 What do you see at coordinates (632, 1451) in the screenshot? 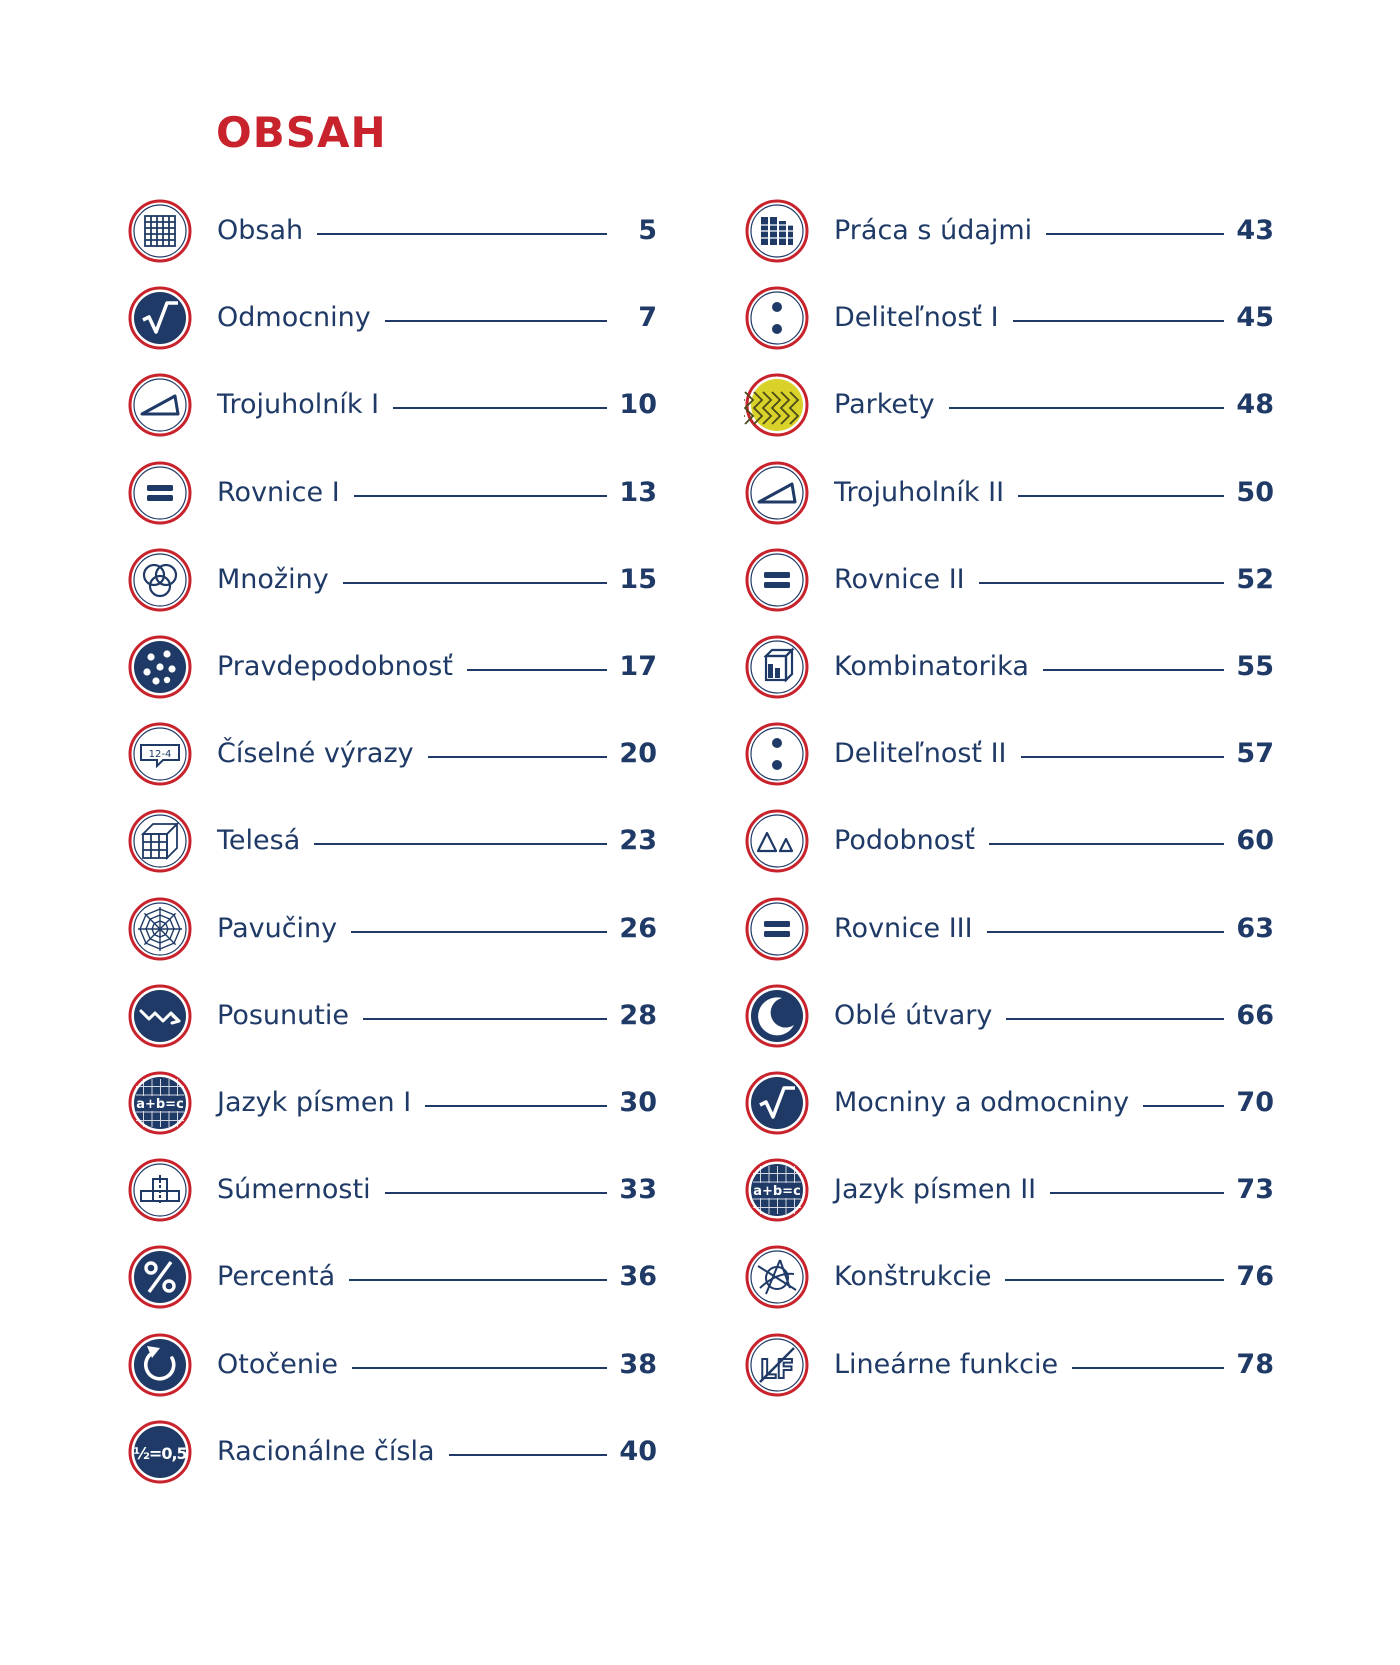
I see `toc-entry-page-number: 40` at bounding box center [632, 1451].